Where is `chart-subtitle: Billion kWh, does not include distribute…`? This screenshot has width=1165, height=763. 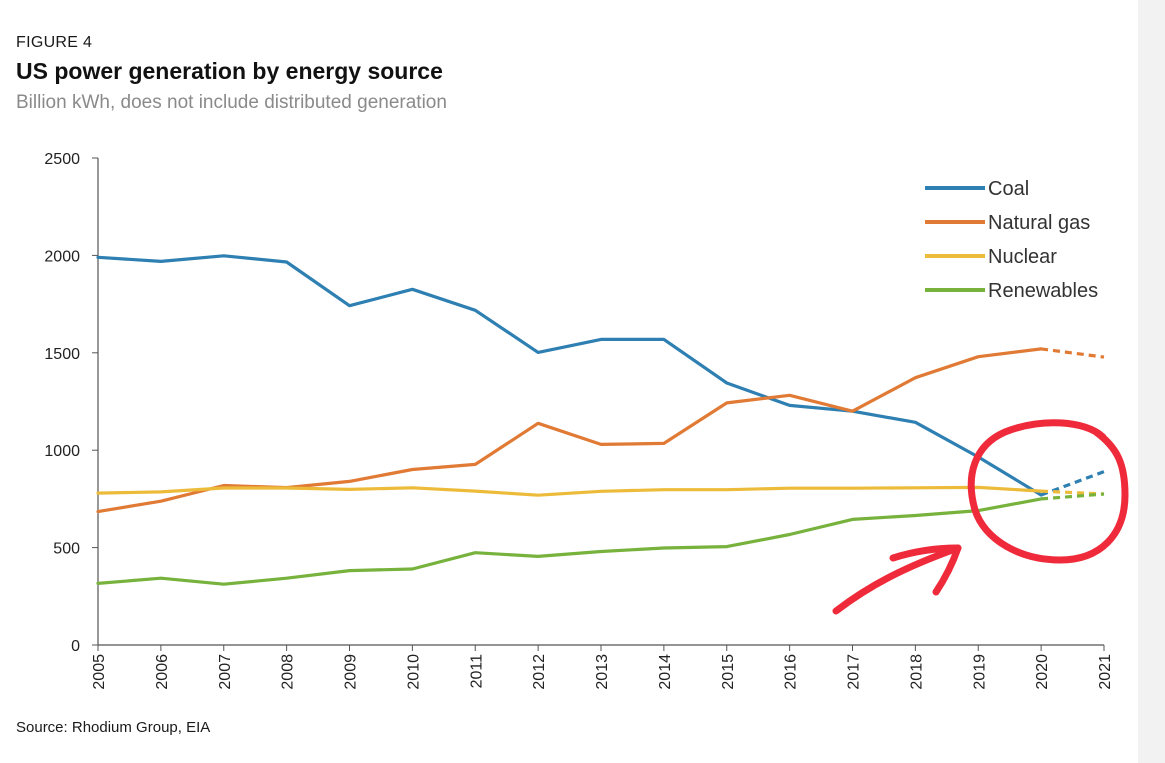 chart-subtitle: Billion kWh, does not include distribute… is located at coordinates (231, 102).